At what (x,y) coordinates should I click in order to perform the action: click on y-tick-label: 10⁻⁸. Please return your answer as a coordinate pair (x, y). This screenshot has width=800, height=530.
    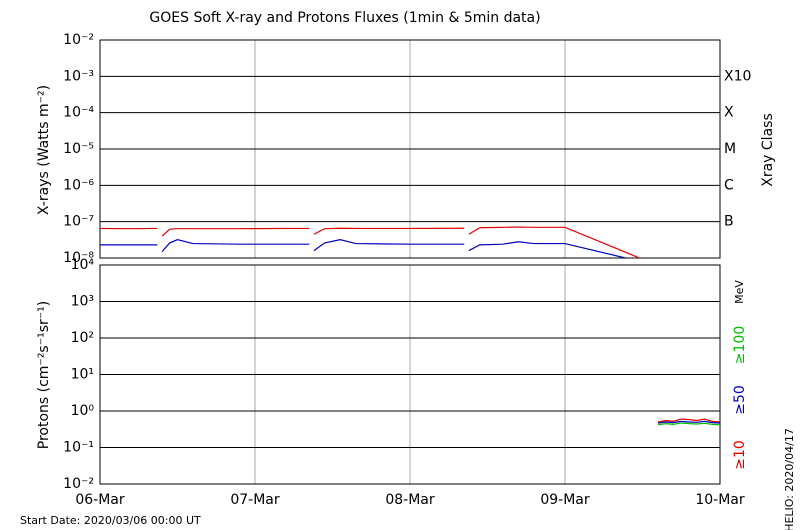
    Looking at the image, I should click on (78, 258).